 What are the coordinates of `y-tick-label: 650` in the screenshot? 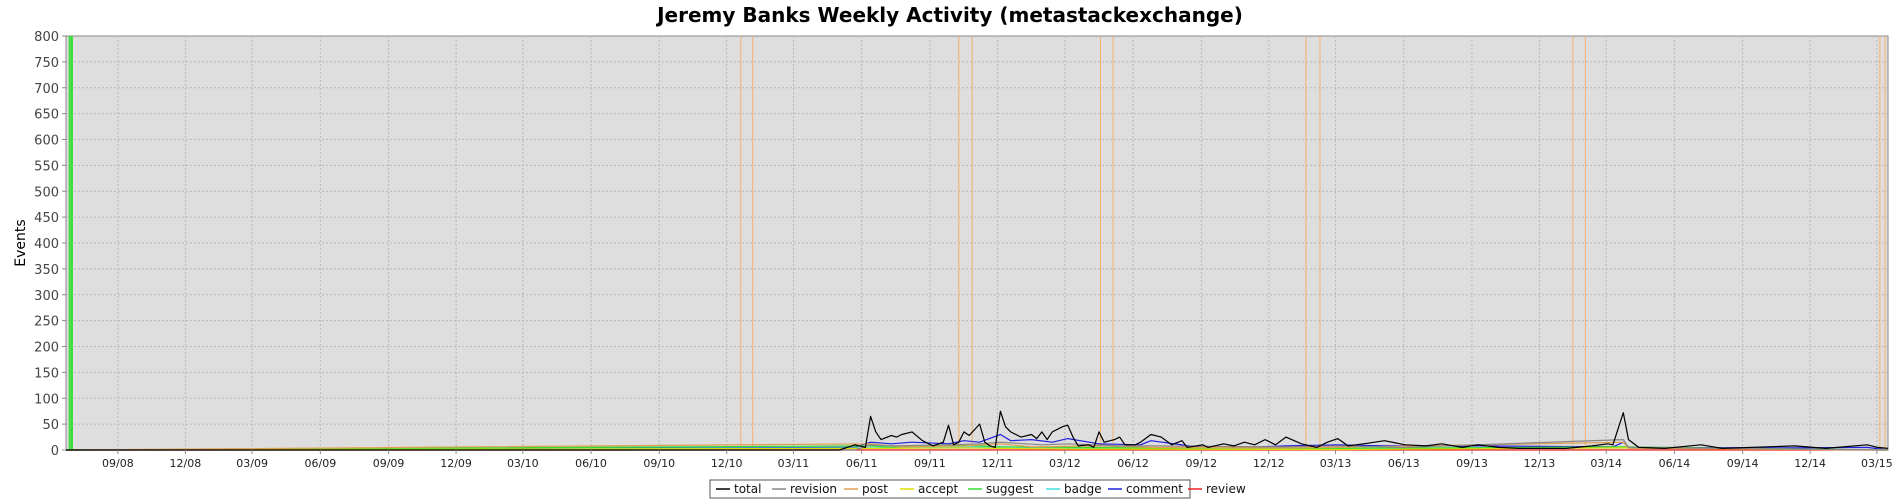 It's located at (46, 115).